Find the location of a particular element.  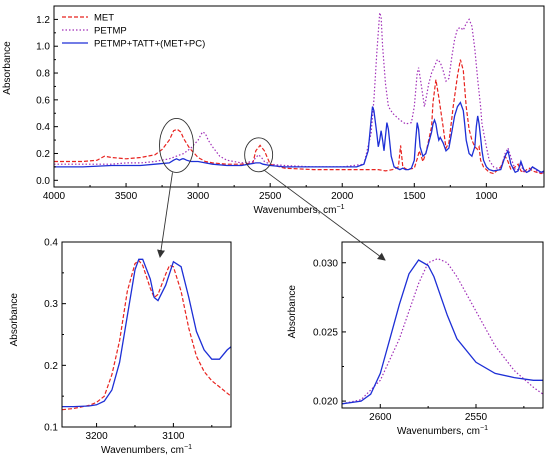

y-tick-label: 0.3 is located at coordinates (51, 304).